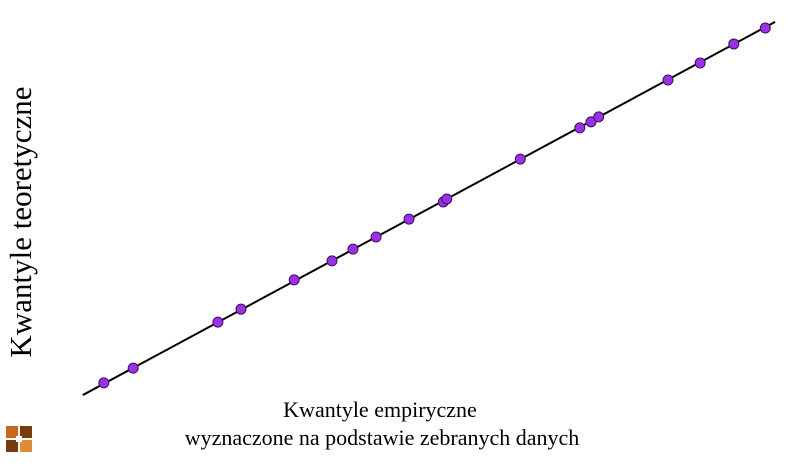 The image size is (800, 466). Describe the element at coordinates (19, 439) in the screenshot. I see `logo` at that location.